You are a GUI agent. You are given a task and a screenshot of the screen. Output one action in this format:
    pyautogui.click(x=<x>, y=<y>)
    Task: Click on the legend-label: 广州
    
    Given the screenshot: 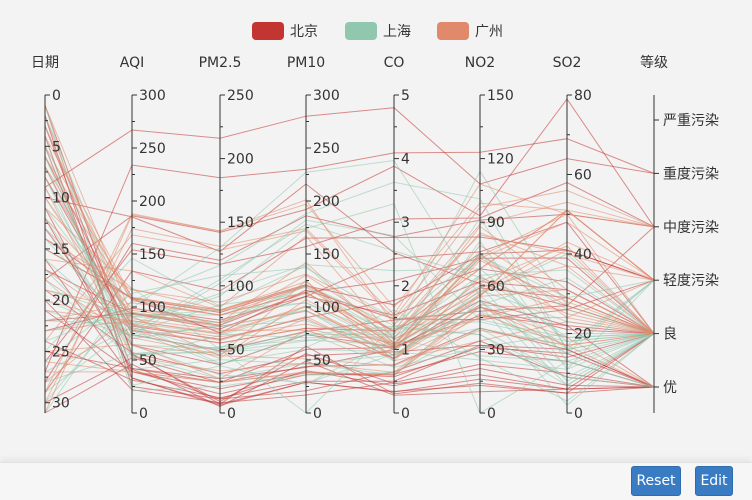 What is the action you would take?
    pyautogui.click(x=489, y=32)
    